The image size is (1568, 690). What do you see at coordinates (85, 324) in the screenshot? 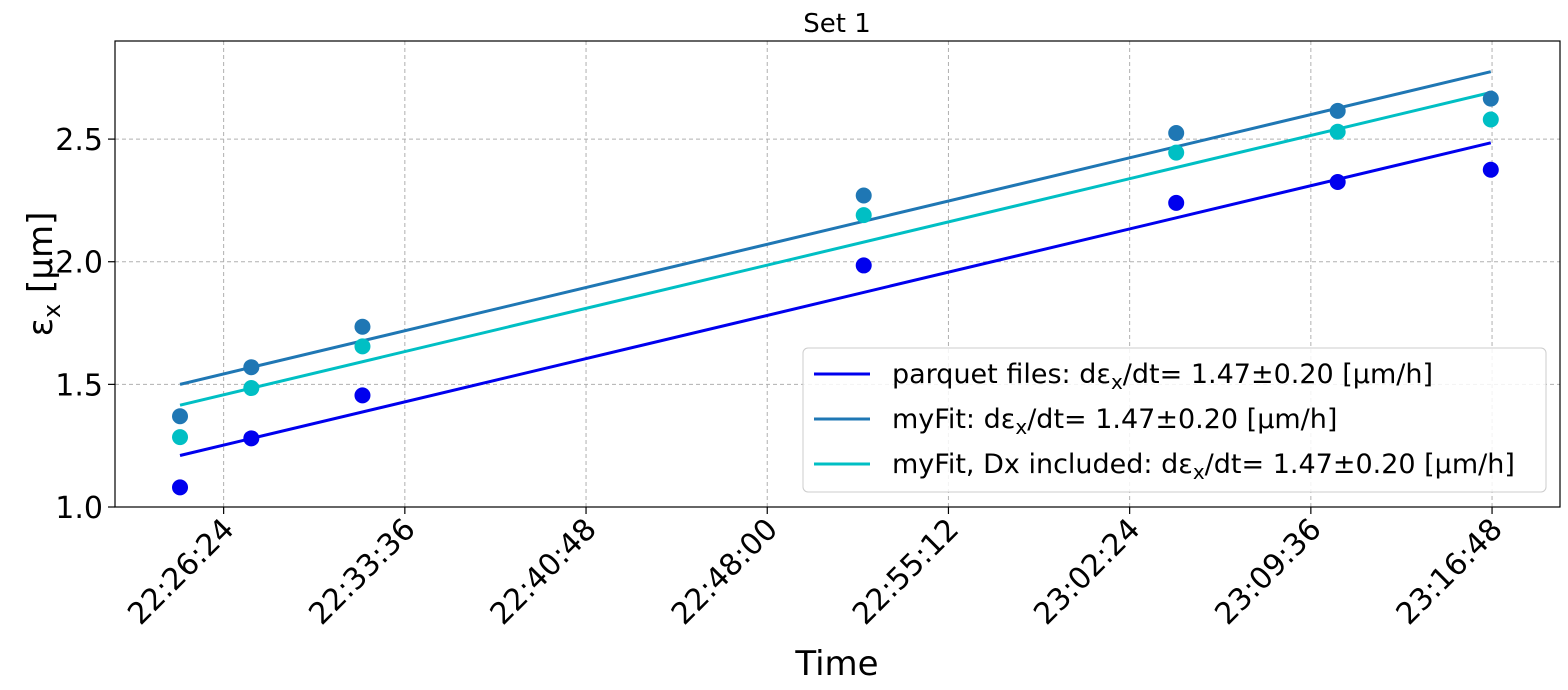
I see `y-axis-ticks: 1.0 1.5 2.0 2.5` at bounding box center [85, 324].